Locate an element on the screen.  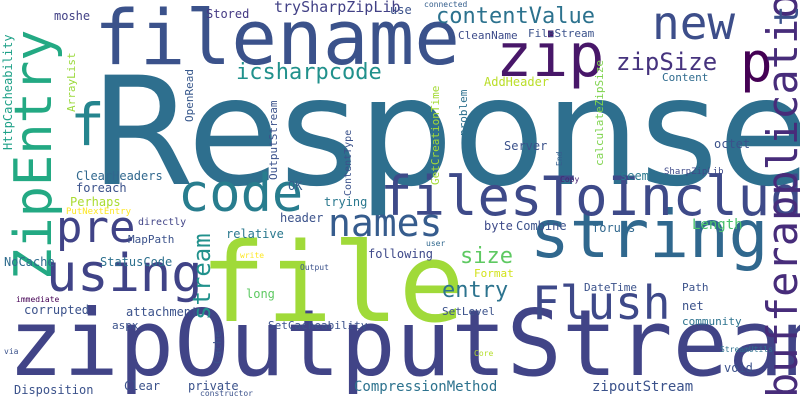
word-contenttype: ContentType is located at coordinates (348, 162).